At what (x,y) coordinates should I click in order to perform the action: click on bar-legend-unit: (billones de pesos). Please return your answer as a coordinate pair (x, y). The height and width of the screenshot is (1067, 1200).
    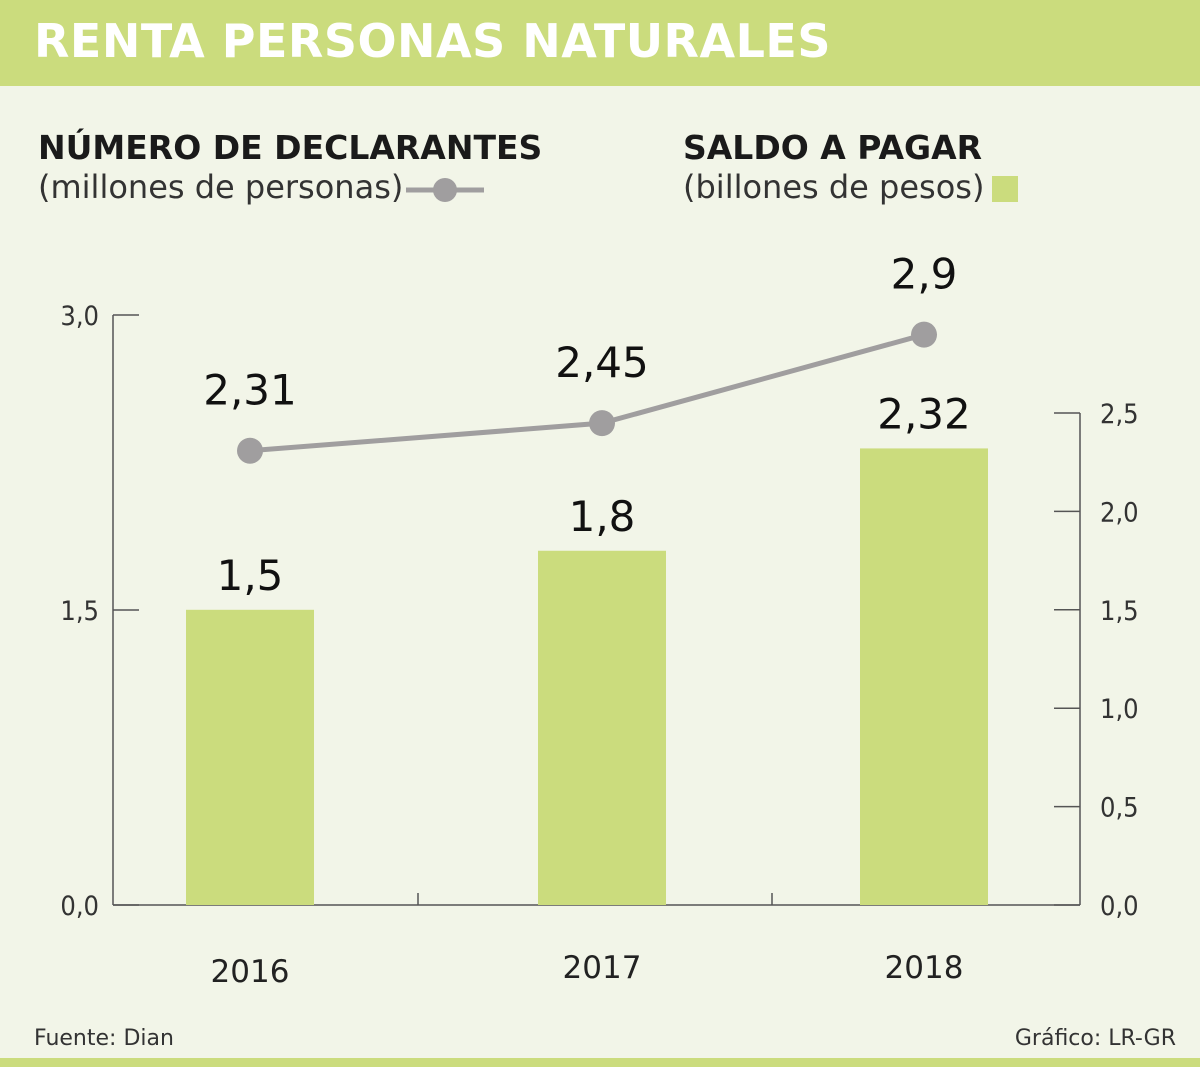
    Looking at the image, I should click on (834, 187).